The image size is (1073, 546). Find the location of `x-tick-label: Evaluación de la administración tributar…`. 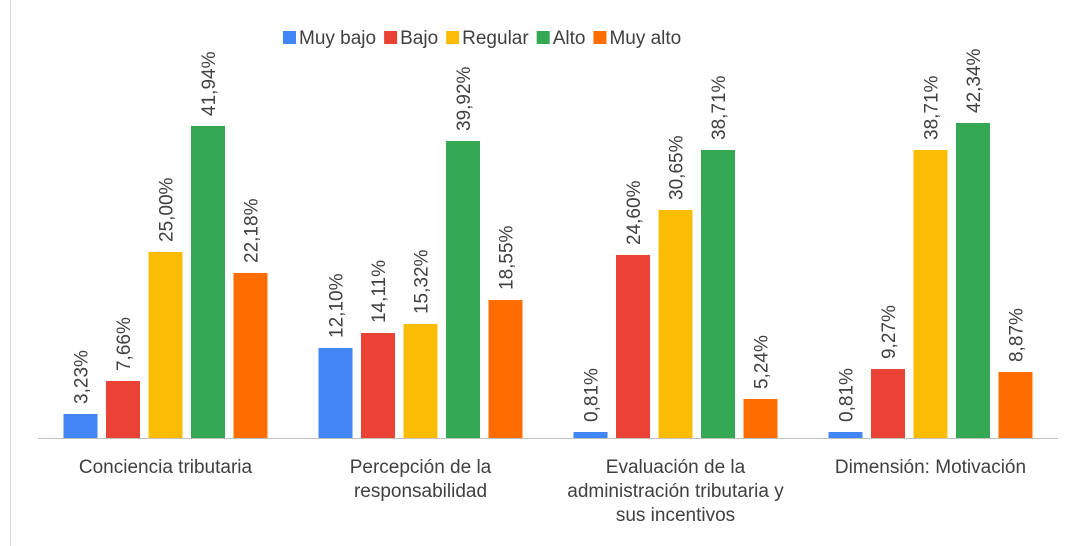

x-tick-label: Evaluación de la administración tributar… is located at coordinates (675, 491).